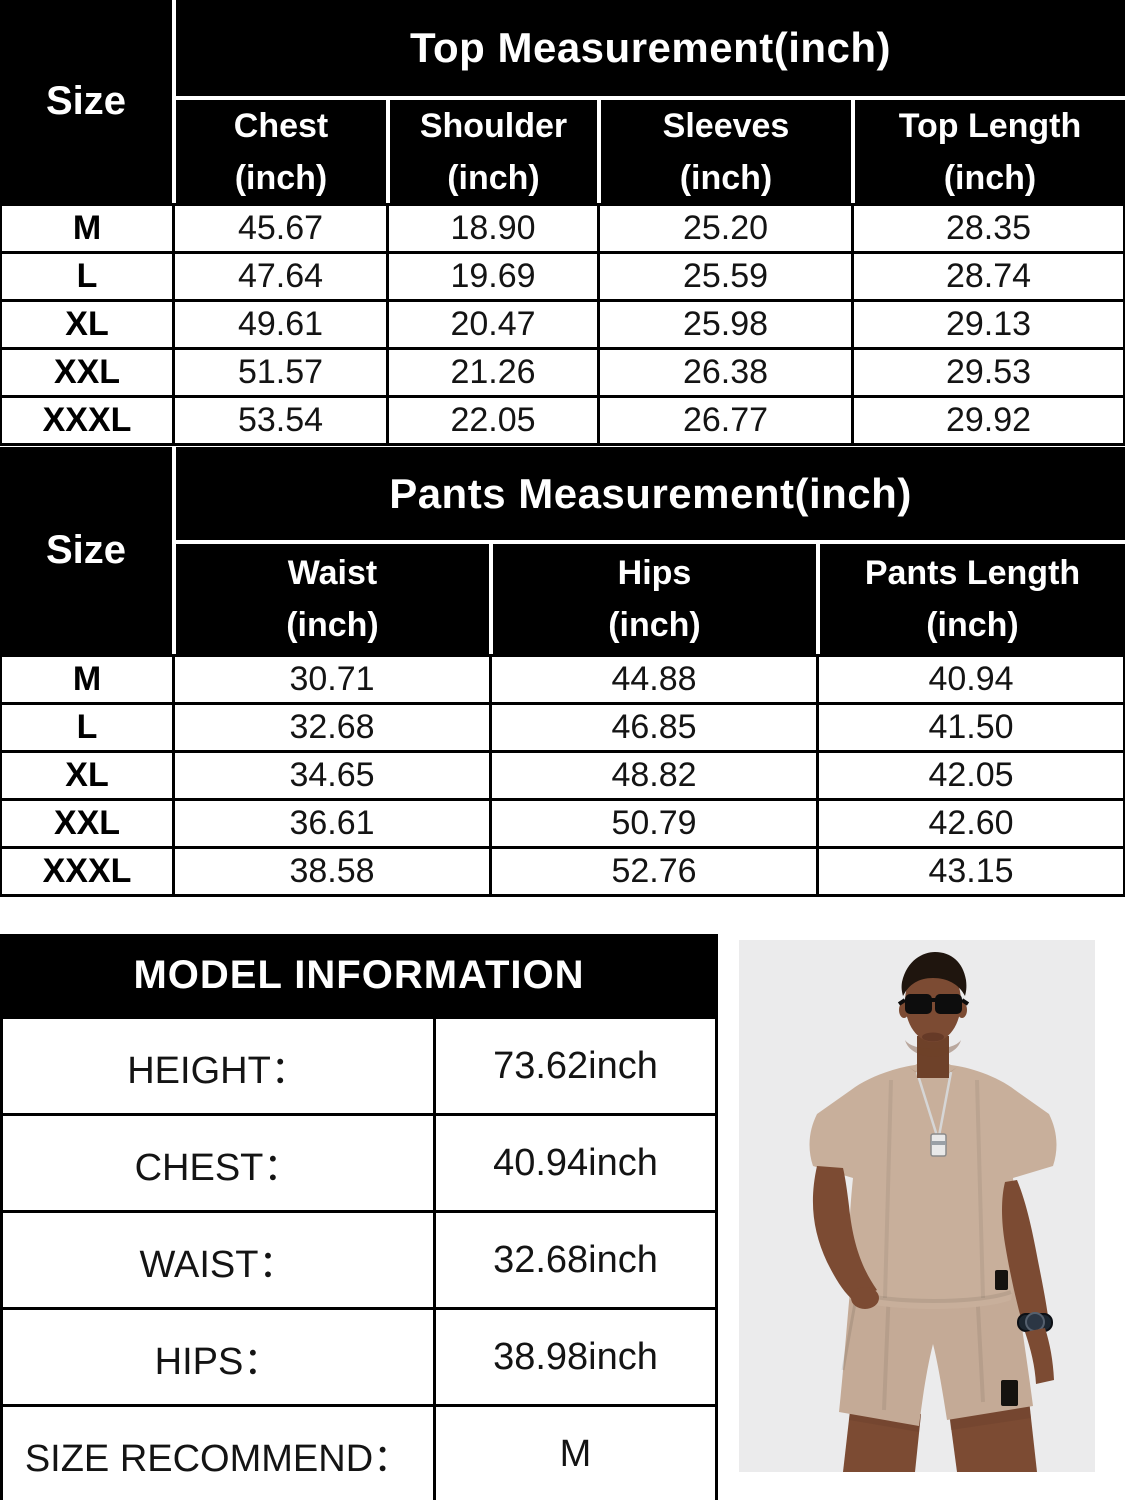 The width and height of the screenshot is (1125, 1500). What do you see at coordinates (934, 1104) in the screenshot?
I see `model-necklace` at bounding box center [934, 1104].